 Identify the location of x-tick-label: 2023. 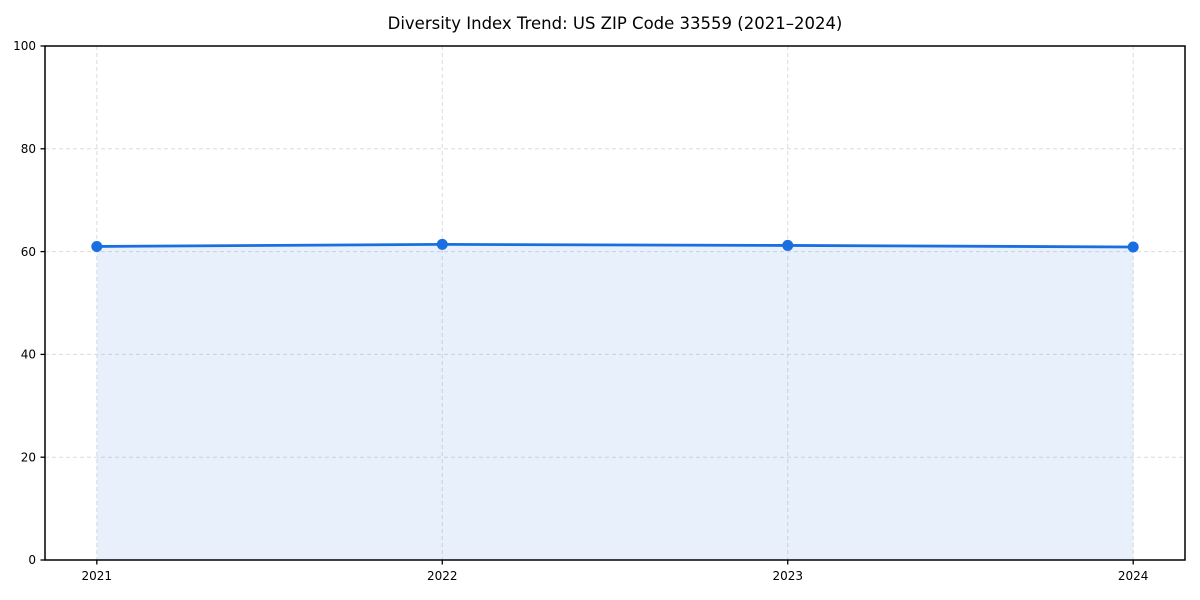
(787, 576).